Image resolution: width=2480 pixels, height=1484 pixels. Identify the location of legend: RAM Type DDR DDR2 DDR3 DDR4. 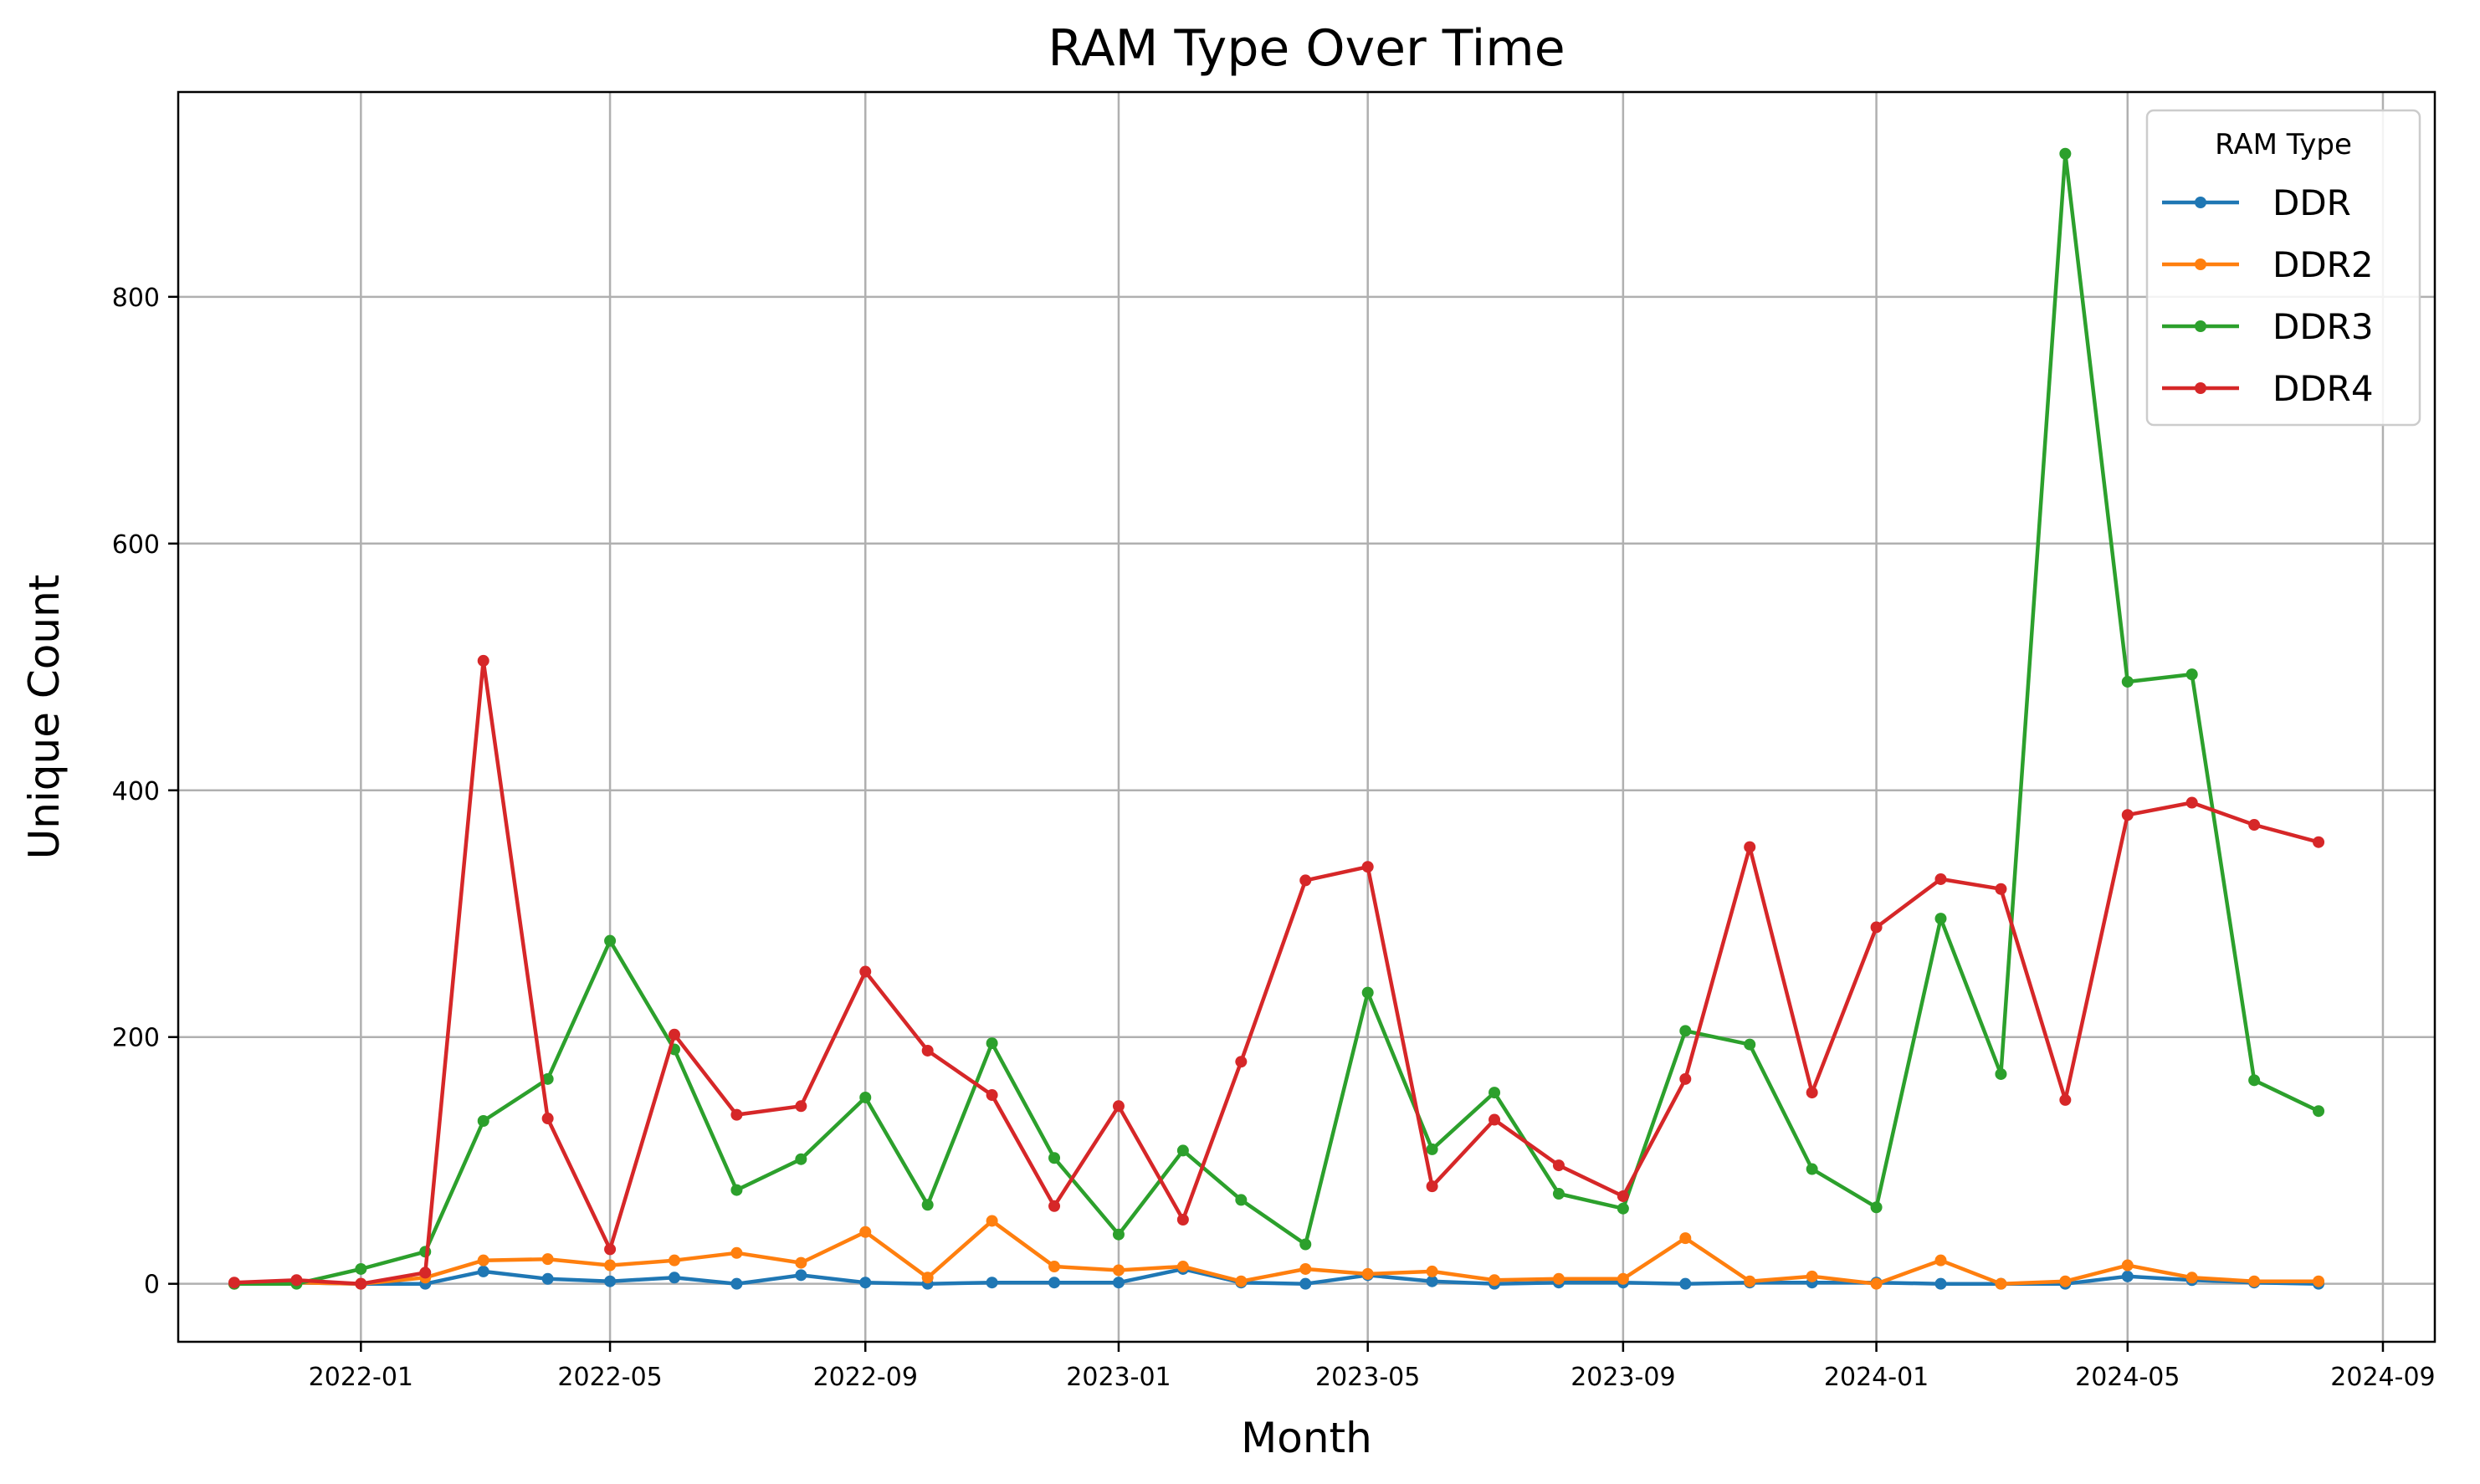
(2283, 268).